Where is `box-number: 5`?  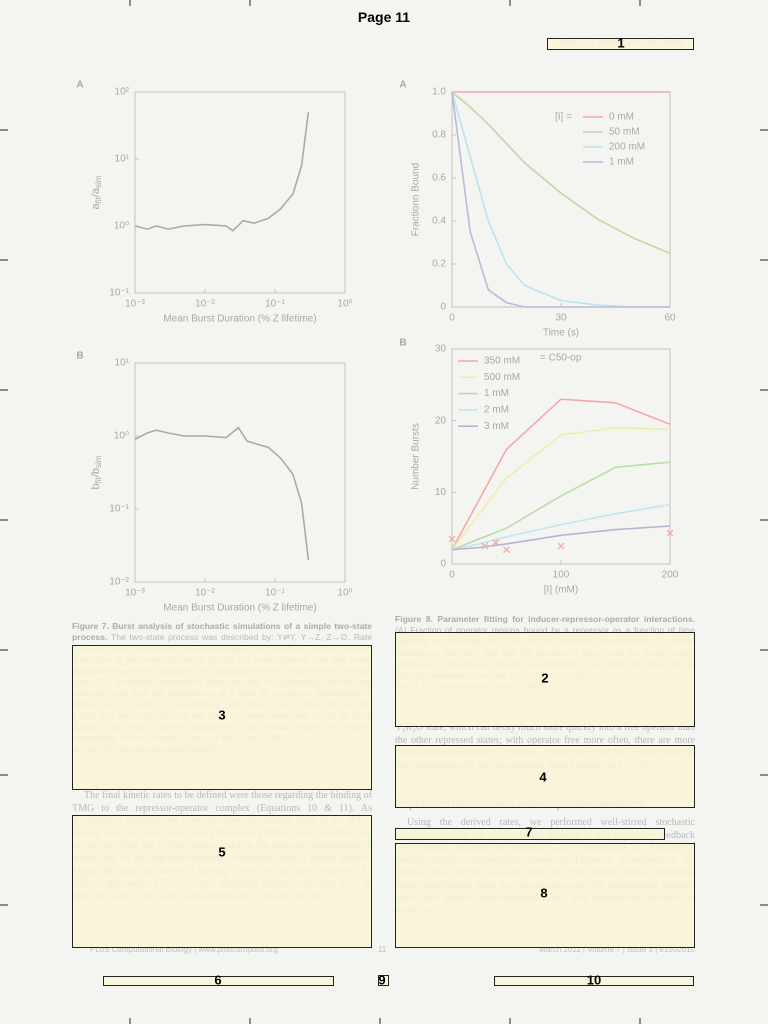 box-number: 5 is located at coordinates (222, 852).